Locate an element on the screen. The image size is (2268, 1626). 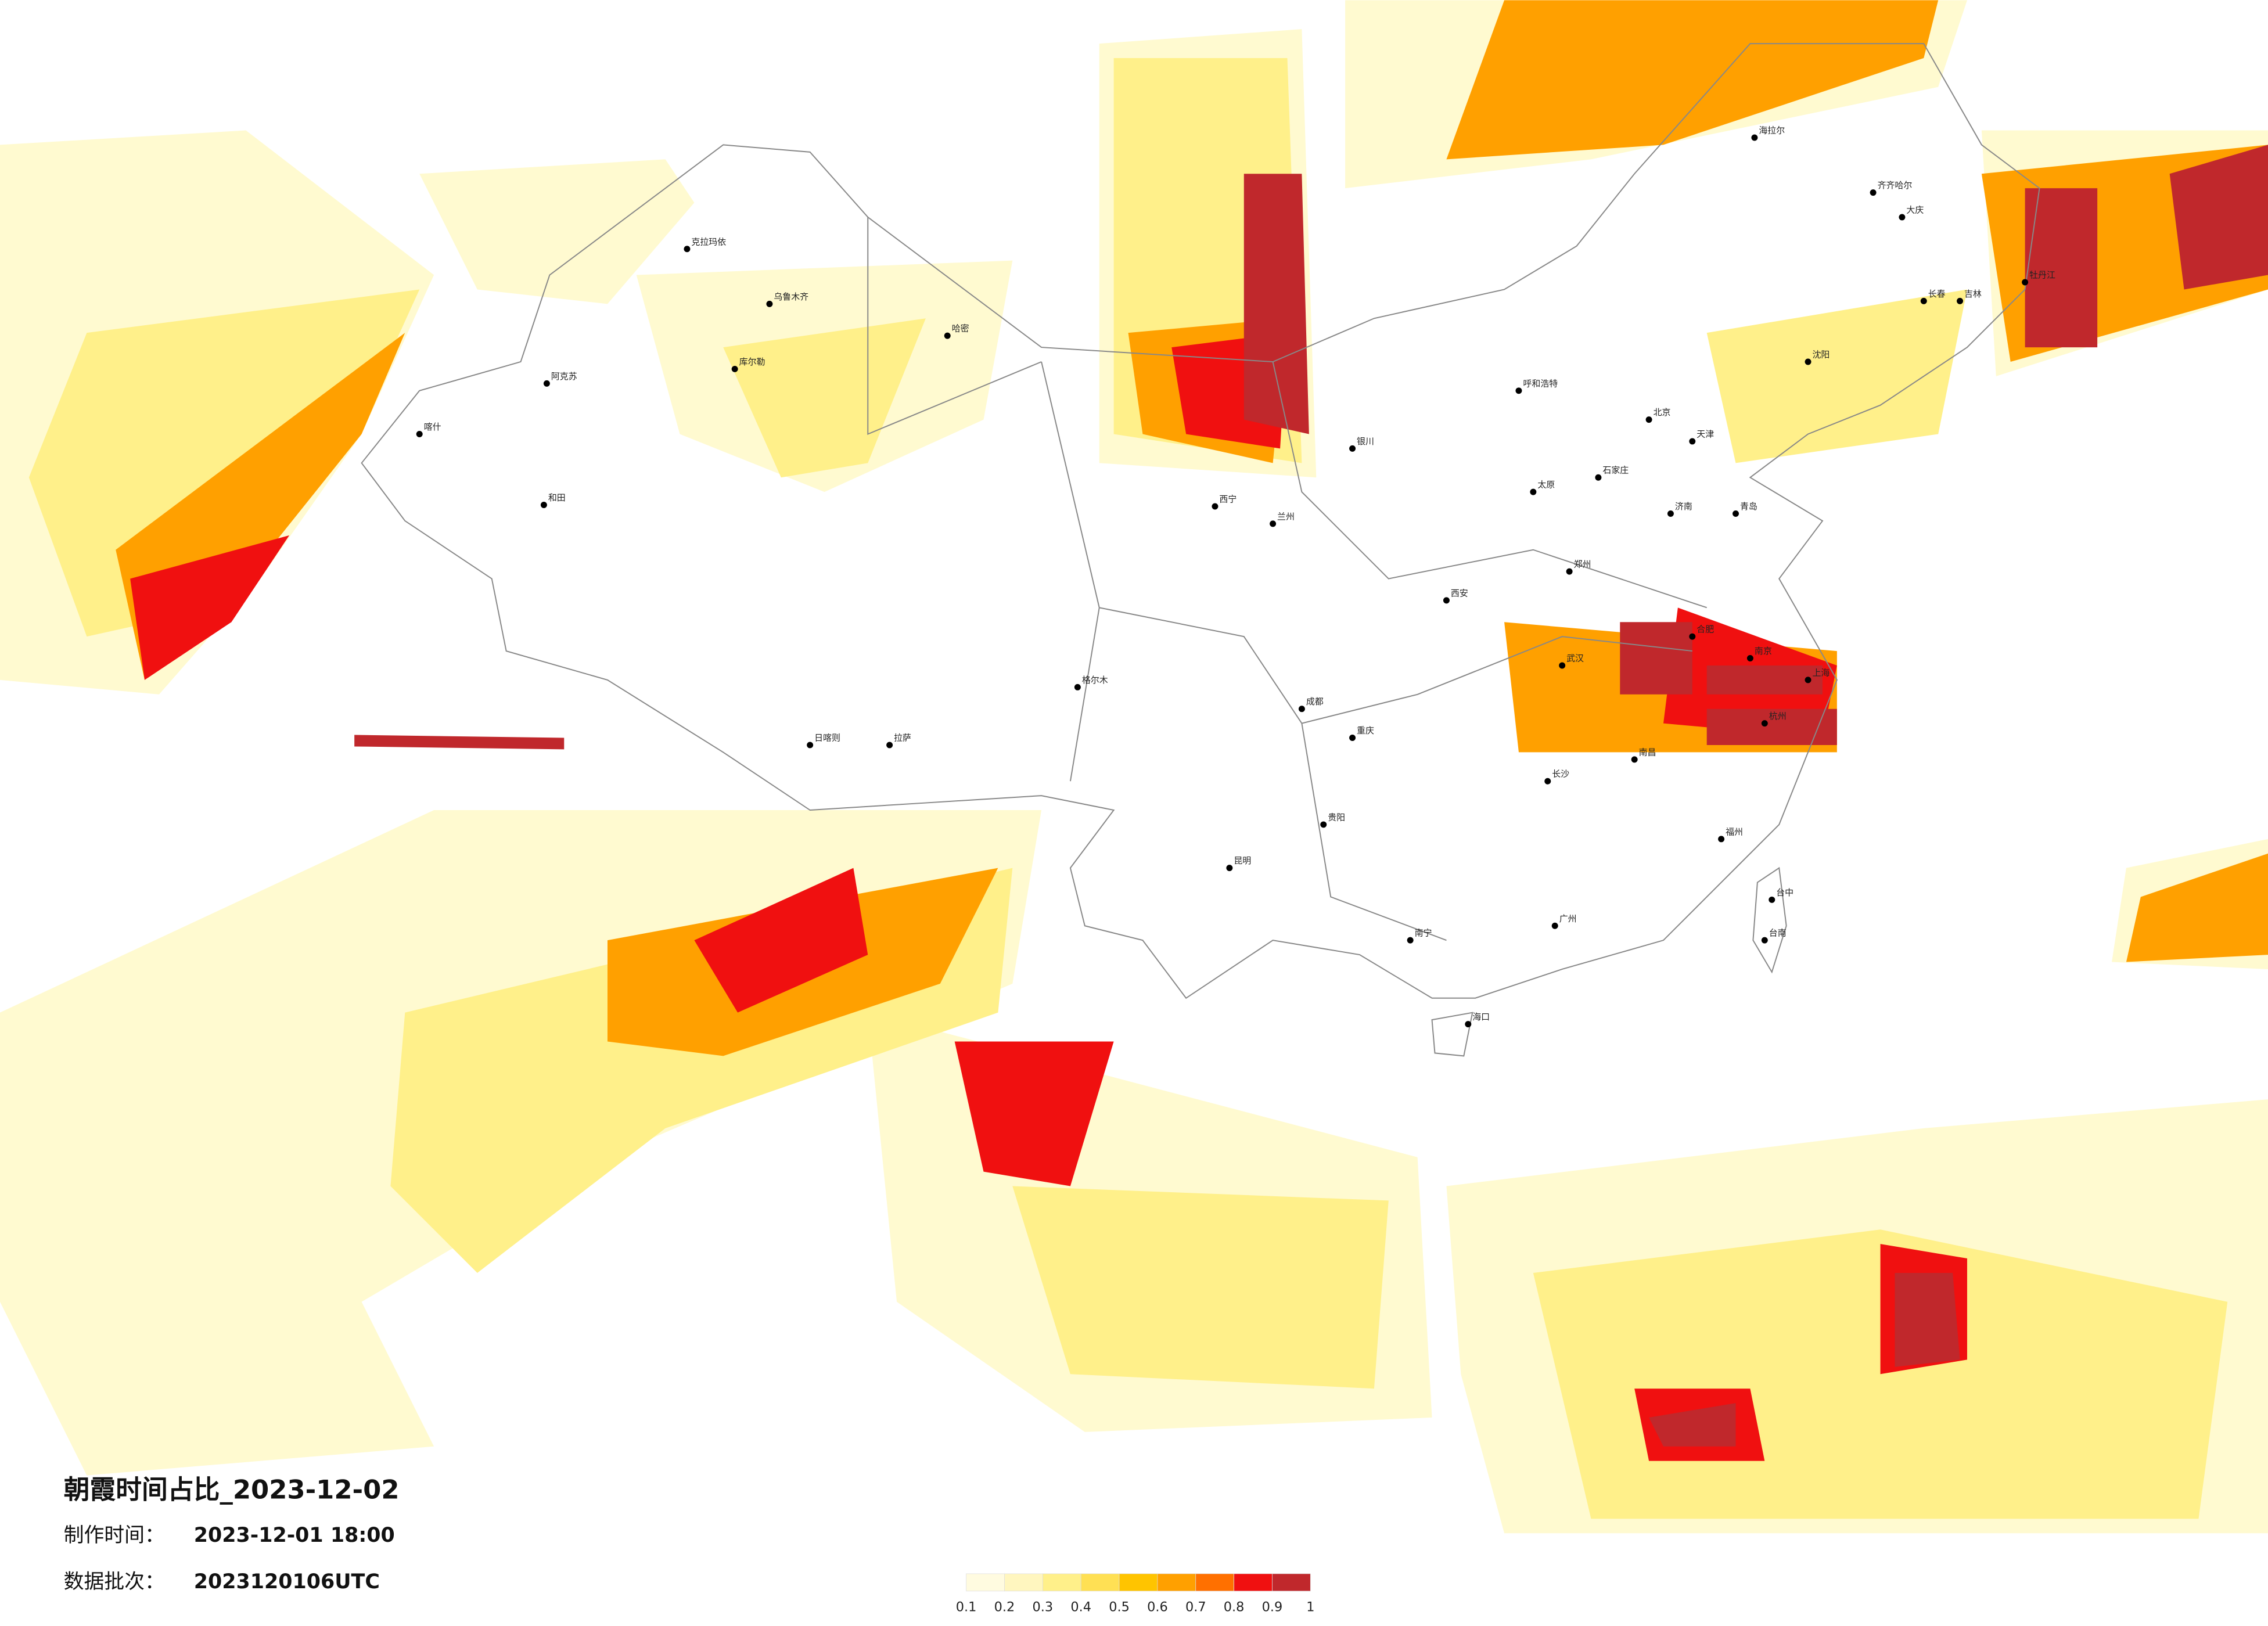
batch-label: 数据批次： is located at coordinates (114, 1581).